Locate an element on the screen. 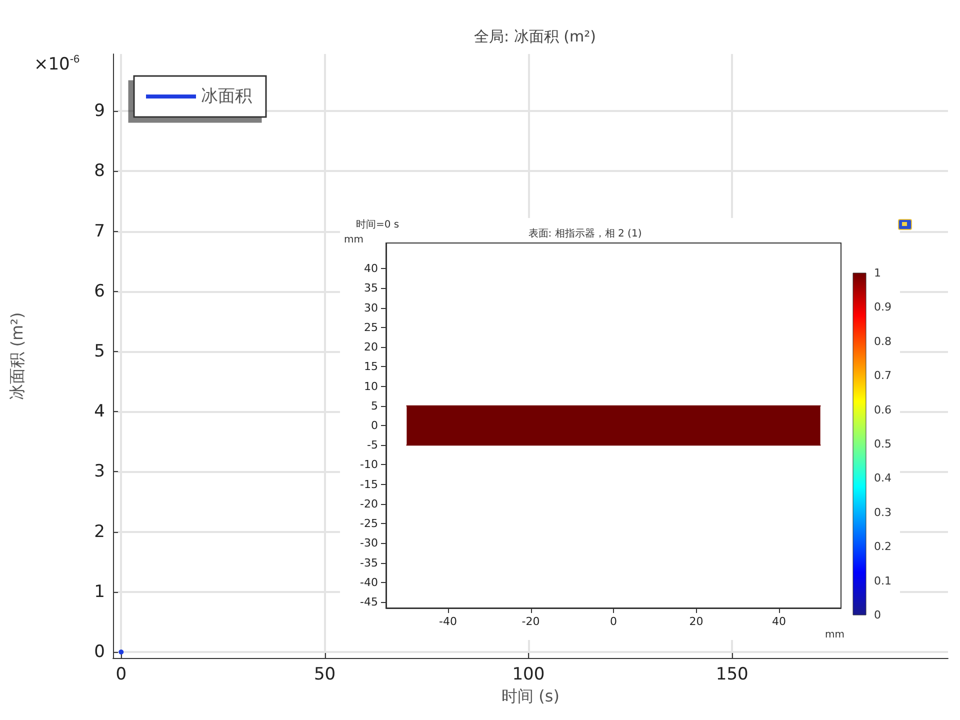 The image size is (960, 720). y-tick-label: 3 is located at coordinates (99, 472).